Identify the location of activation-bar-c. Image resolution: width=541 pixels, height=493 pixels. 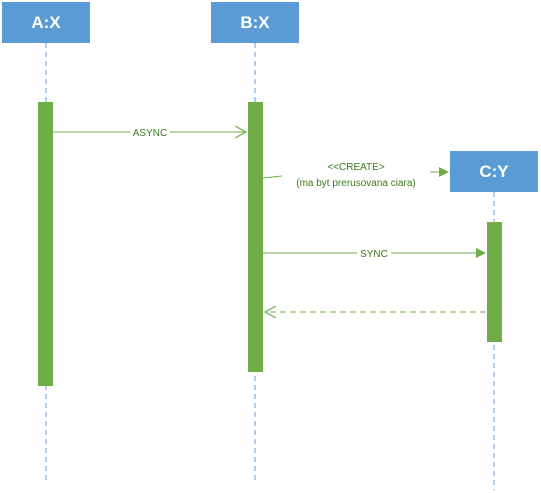
(494, 282).